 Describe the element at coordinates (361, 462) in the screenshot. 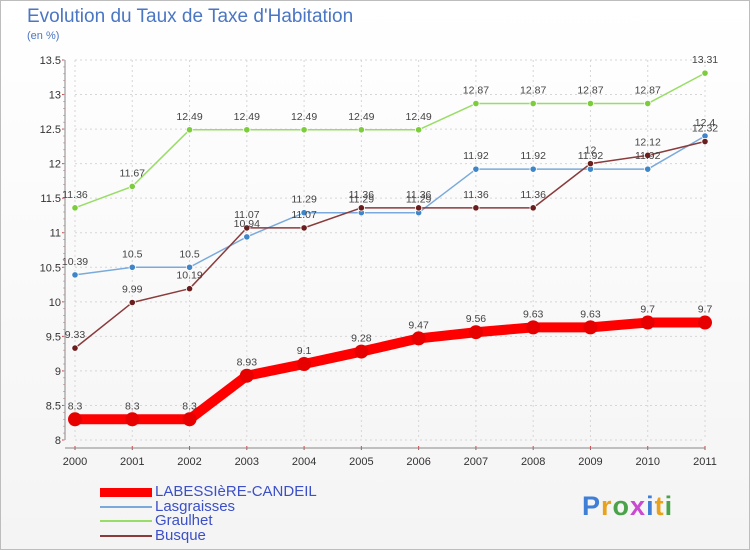

I see `x-tick-label: 2005` at that location.